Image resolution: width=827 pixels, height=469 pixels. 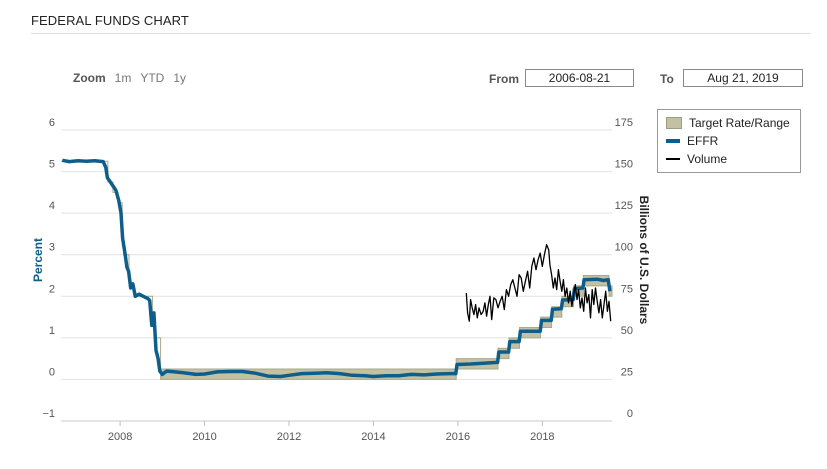 What do you see at coordinates (627, 331) in the screenshot?
I see `y2-tick-label: 50` at bounding box center [627, 331].